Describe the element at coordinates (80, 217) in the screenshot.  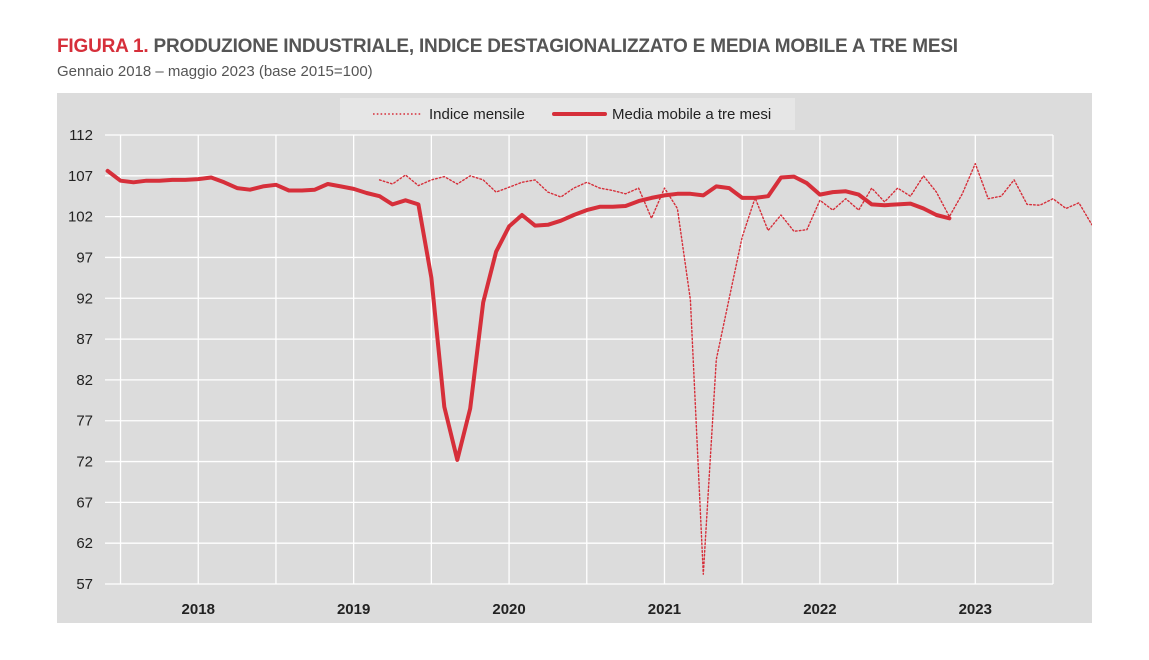
I see `y-tick-label: 102` at that location.